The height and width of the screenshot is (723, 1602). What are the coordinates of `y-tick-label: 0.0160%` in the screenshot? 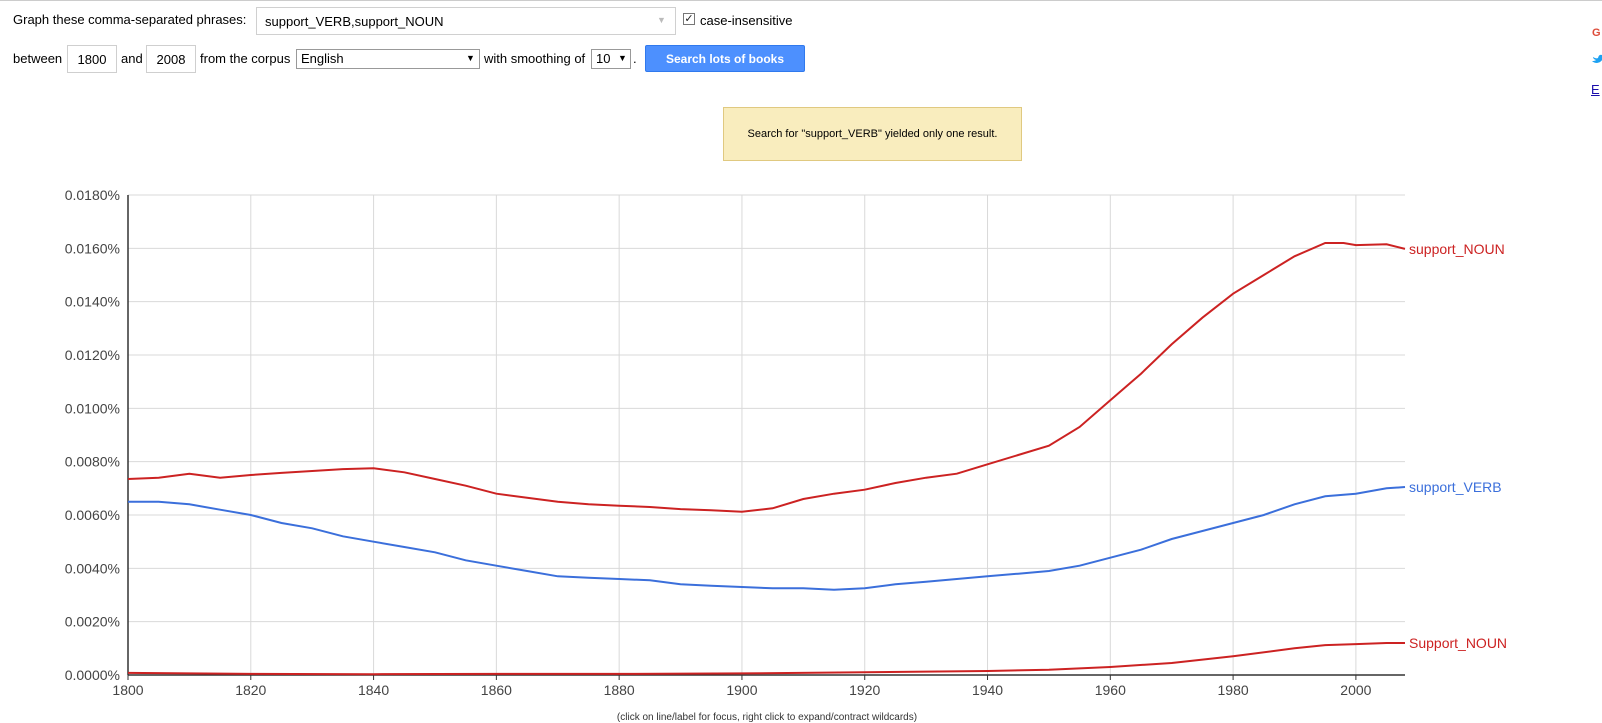 It's located at (92, 248).